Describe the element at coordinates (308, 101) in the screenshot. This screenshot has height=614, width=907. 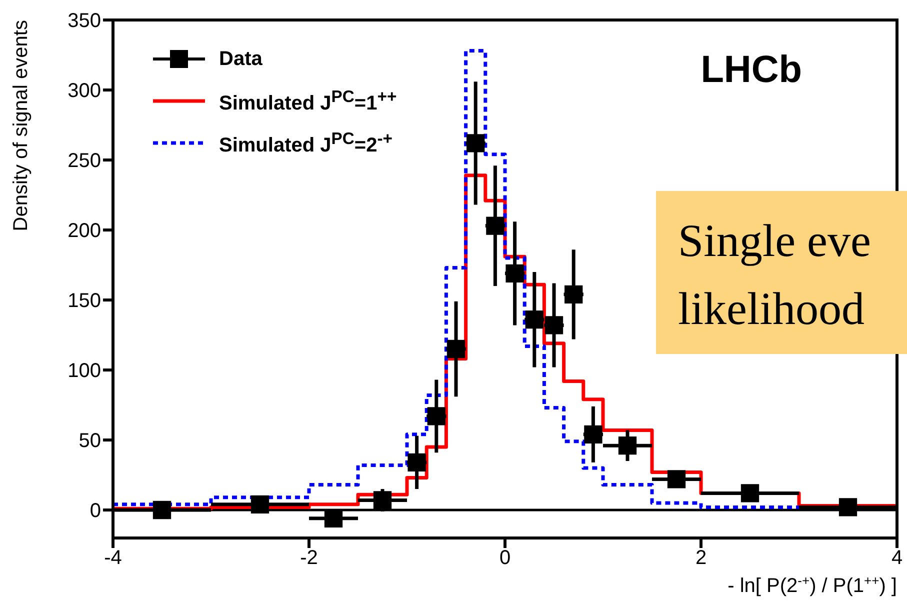
I see `legend-label: Simulated J$^{PC}$=1$^{++}$` at that location.